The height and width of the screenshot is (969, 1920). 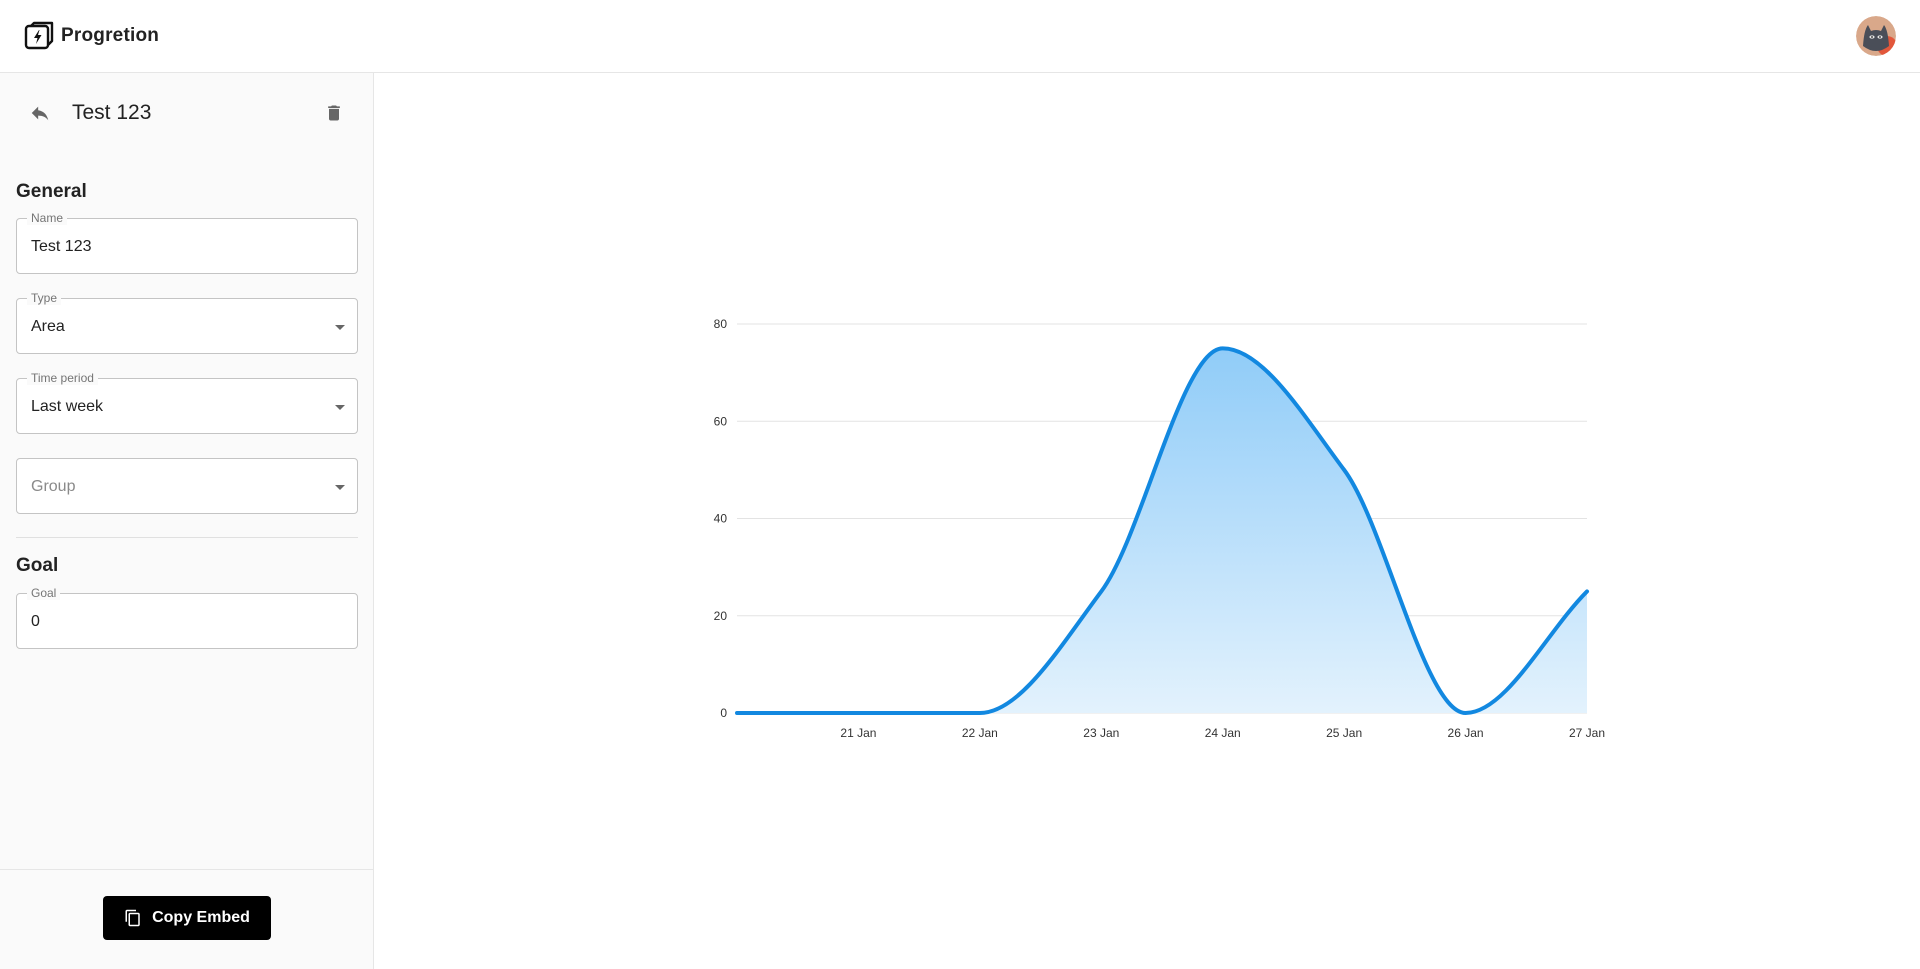 What do you see at coordinates (960, 36) in the screenshot?
I see `top-bar: Progretion` at bounding box center [960, 36].